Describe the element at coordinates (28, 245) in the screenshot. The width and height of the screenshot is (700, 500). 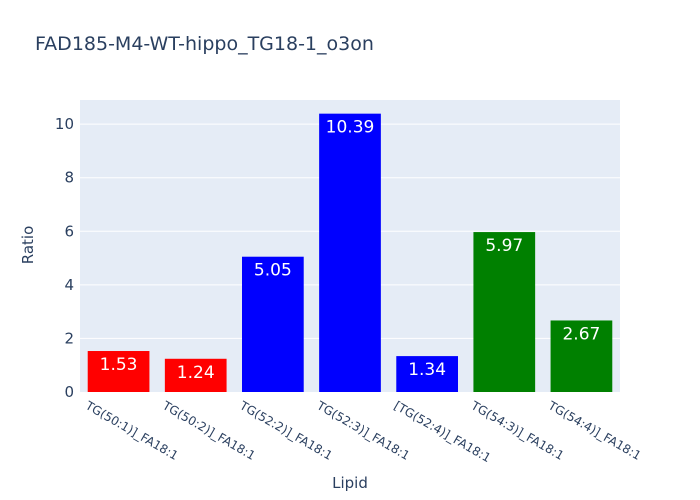
I see `y-axis-title: Ratio` at that location.